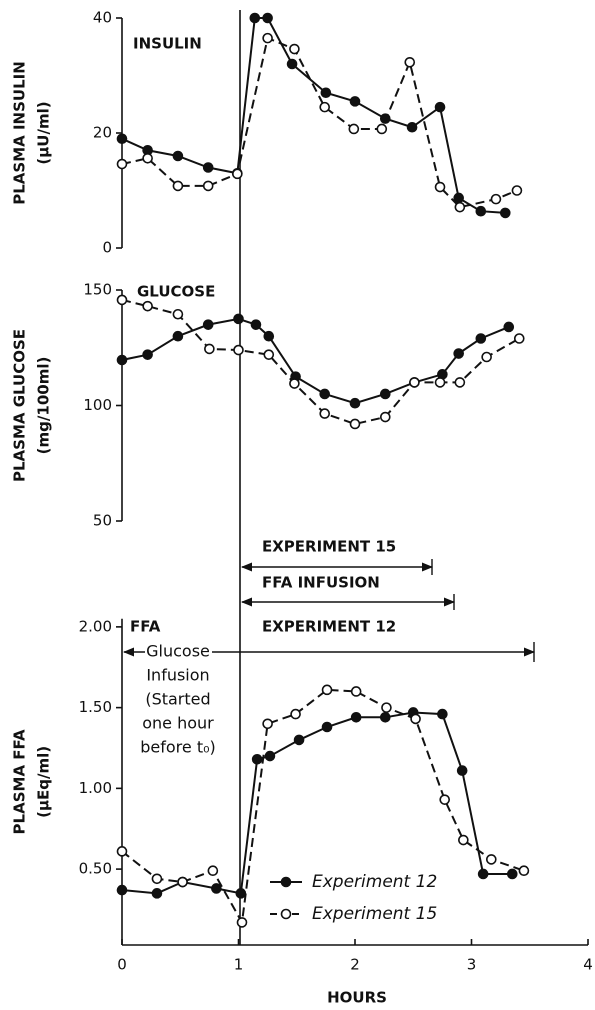 Image resolution: width=595 pixels, height=1010 pixels. What do you see at coordinates (97, 290) in the screenshot?
I see `y-tick-label: 150` at bounding box center [97, 290].